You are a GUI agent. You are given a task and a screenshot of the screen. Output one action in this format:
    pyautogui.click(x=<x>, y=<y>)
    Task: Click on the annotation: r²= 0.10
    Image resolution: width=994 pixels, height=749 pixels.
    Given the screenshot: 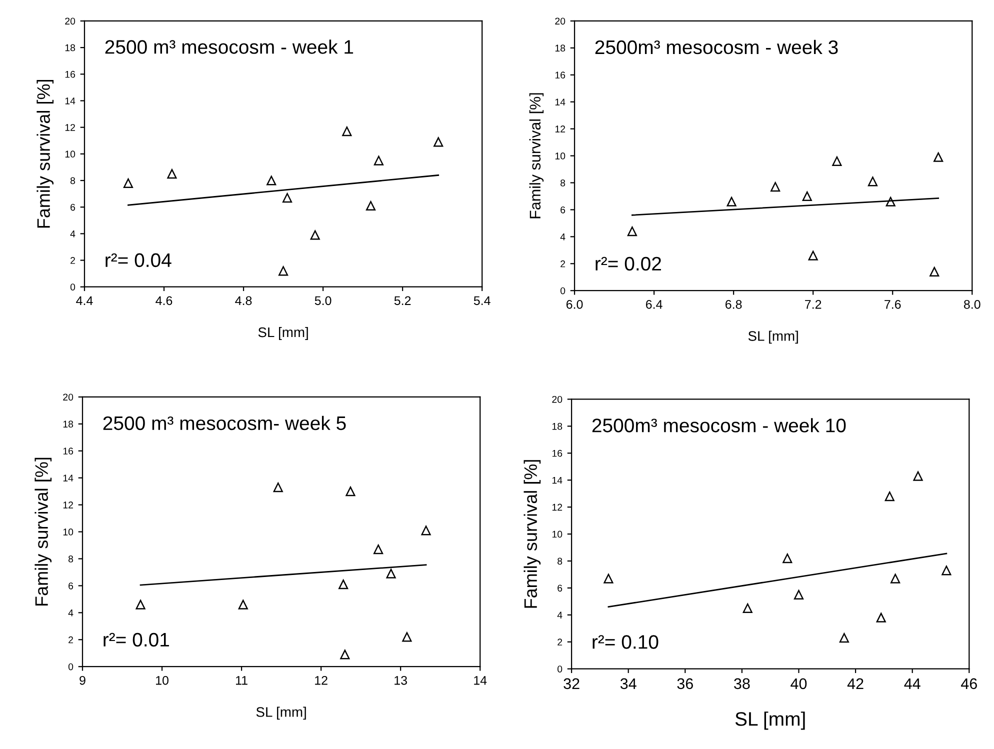 What is the action you would take?
    pyautogui.click(x=625, y=642)
    